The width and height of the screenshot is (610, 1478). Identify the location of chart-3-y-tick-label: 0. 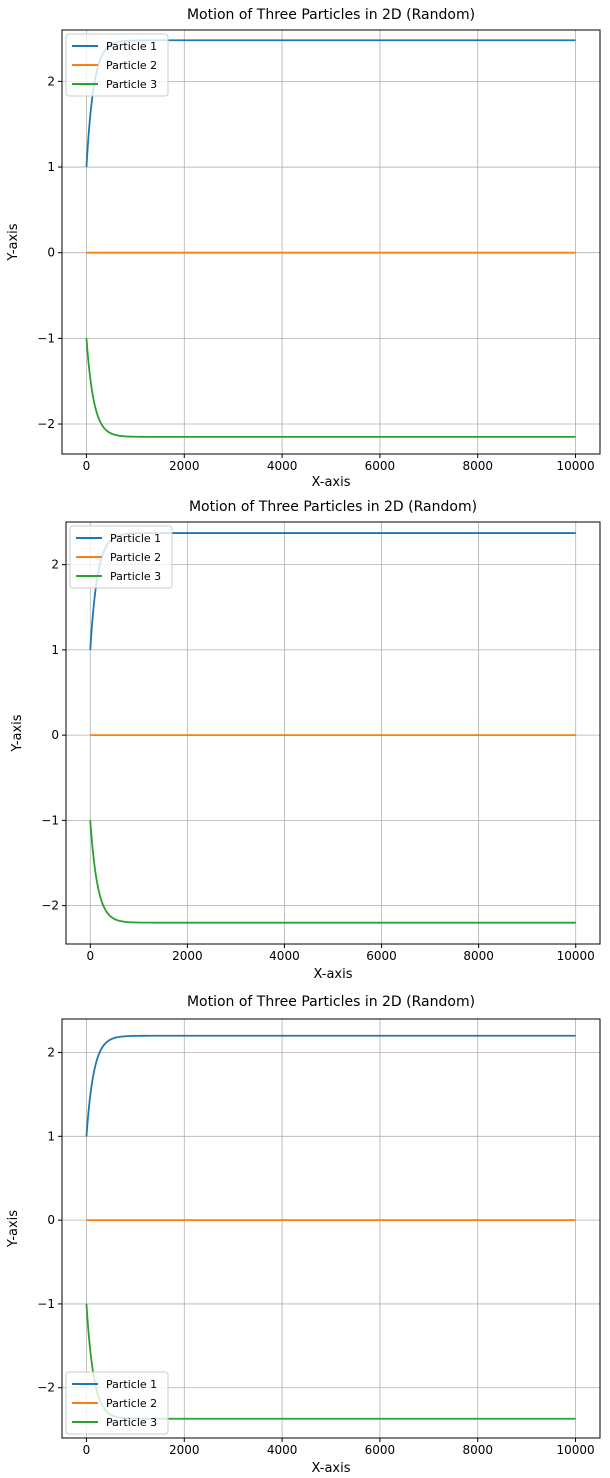
(51, 1220).